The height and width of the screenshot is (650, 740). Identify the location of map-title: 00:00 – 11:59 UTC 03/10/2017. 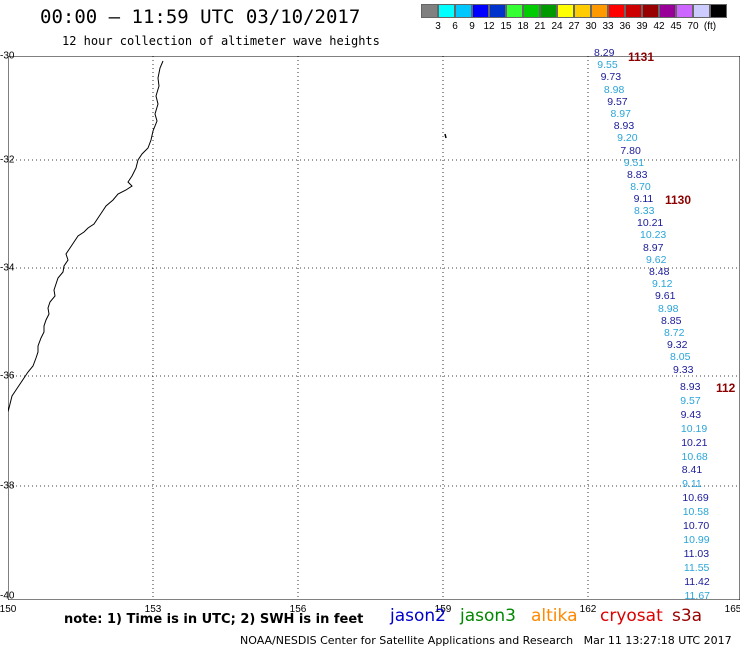
(200, 17).